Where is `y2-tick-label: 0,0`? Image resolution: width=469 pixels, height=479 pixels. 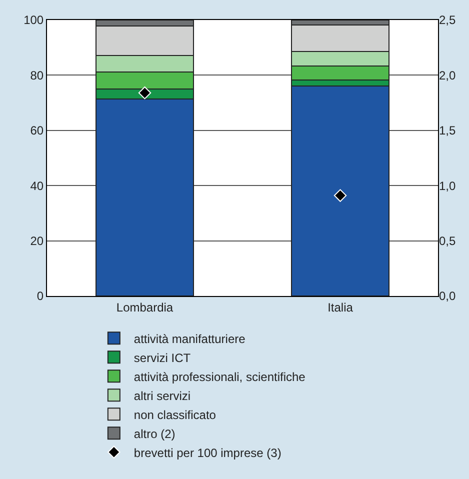 y2-tick-label: 0,0 is located at coordinates (447, 296).